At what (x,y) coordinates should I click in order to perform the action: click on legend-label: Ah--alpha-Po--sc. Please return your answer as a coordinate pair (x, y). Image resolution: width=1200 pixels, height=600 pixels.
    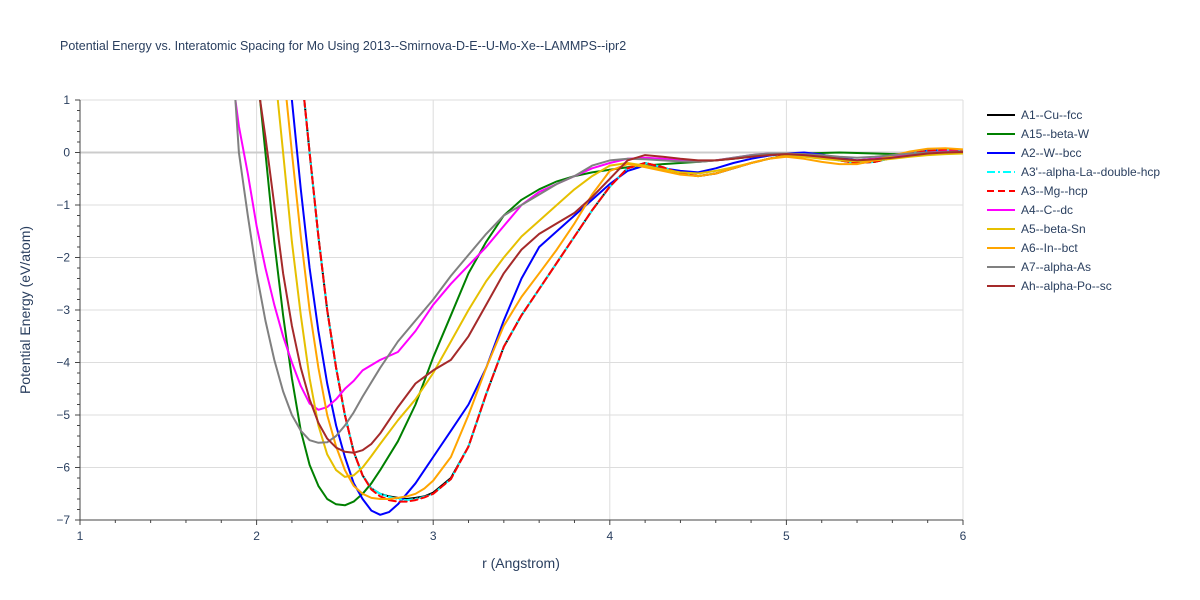
    Looking at the image, I should click on (1066, 286).